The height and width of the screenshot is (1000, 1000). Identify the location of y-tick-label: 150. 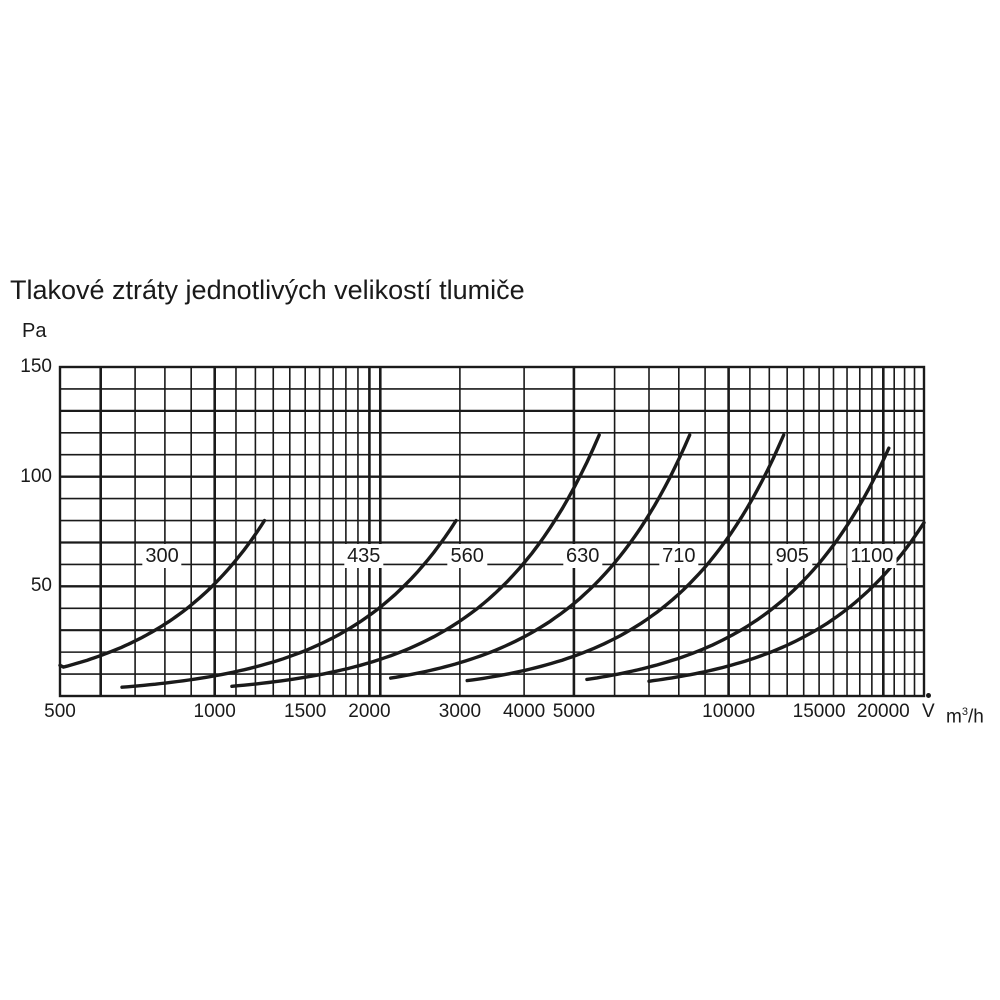
(36, 366).